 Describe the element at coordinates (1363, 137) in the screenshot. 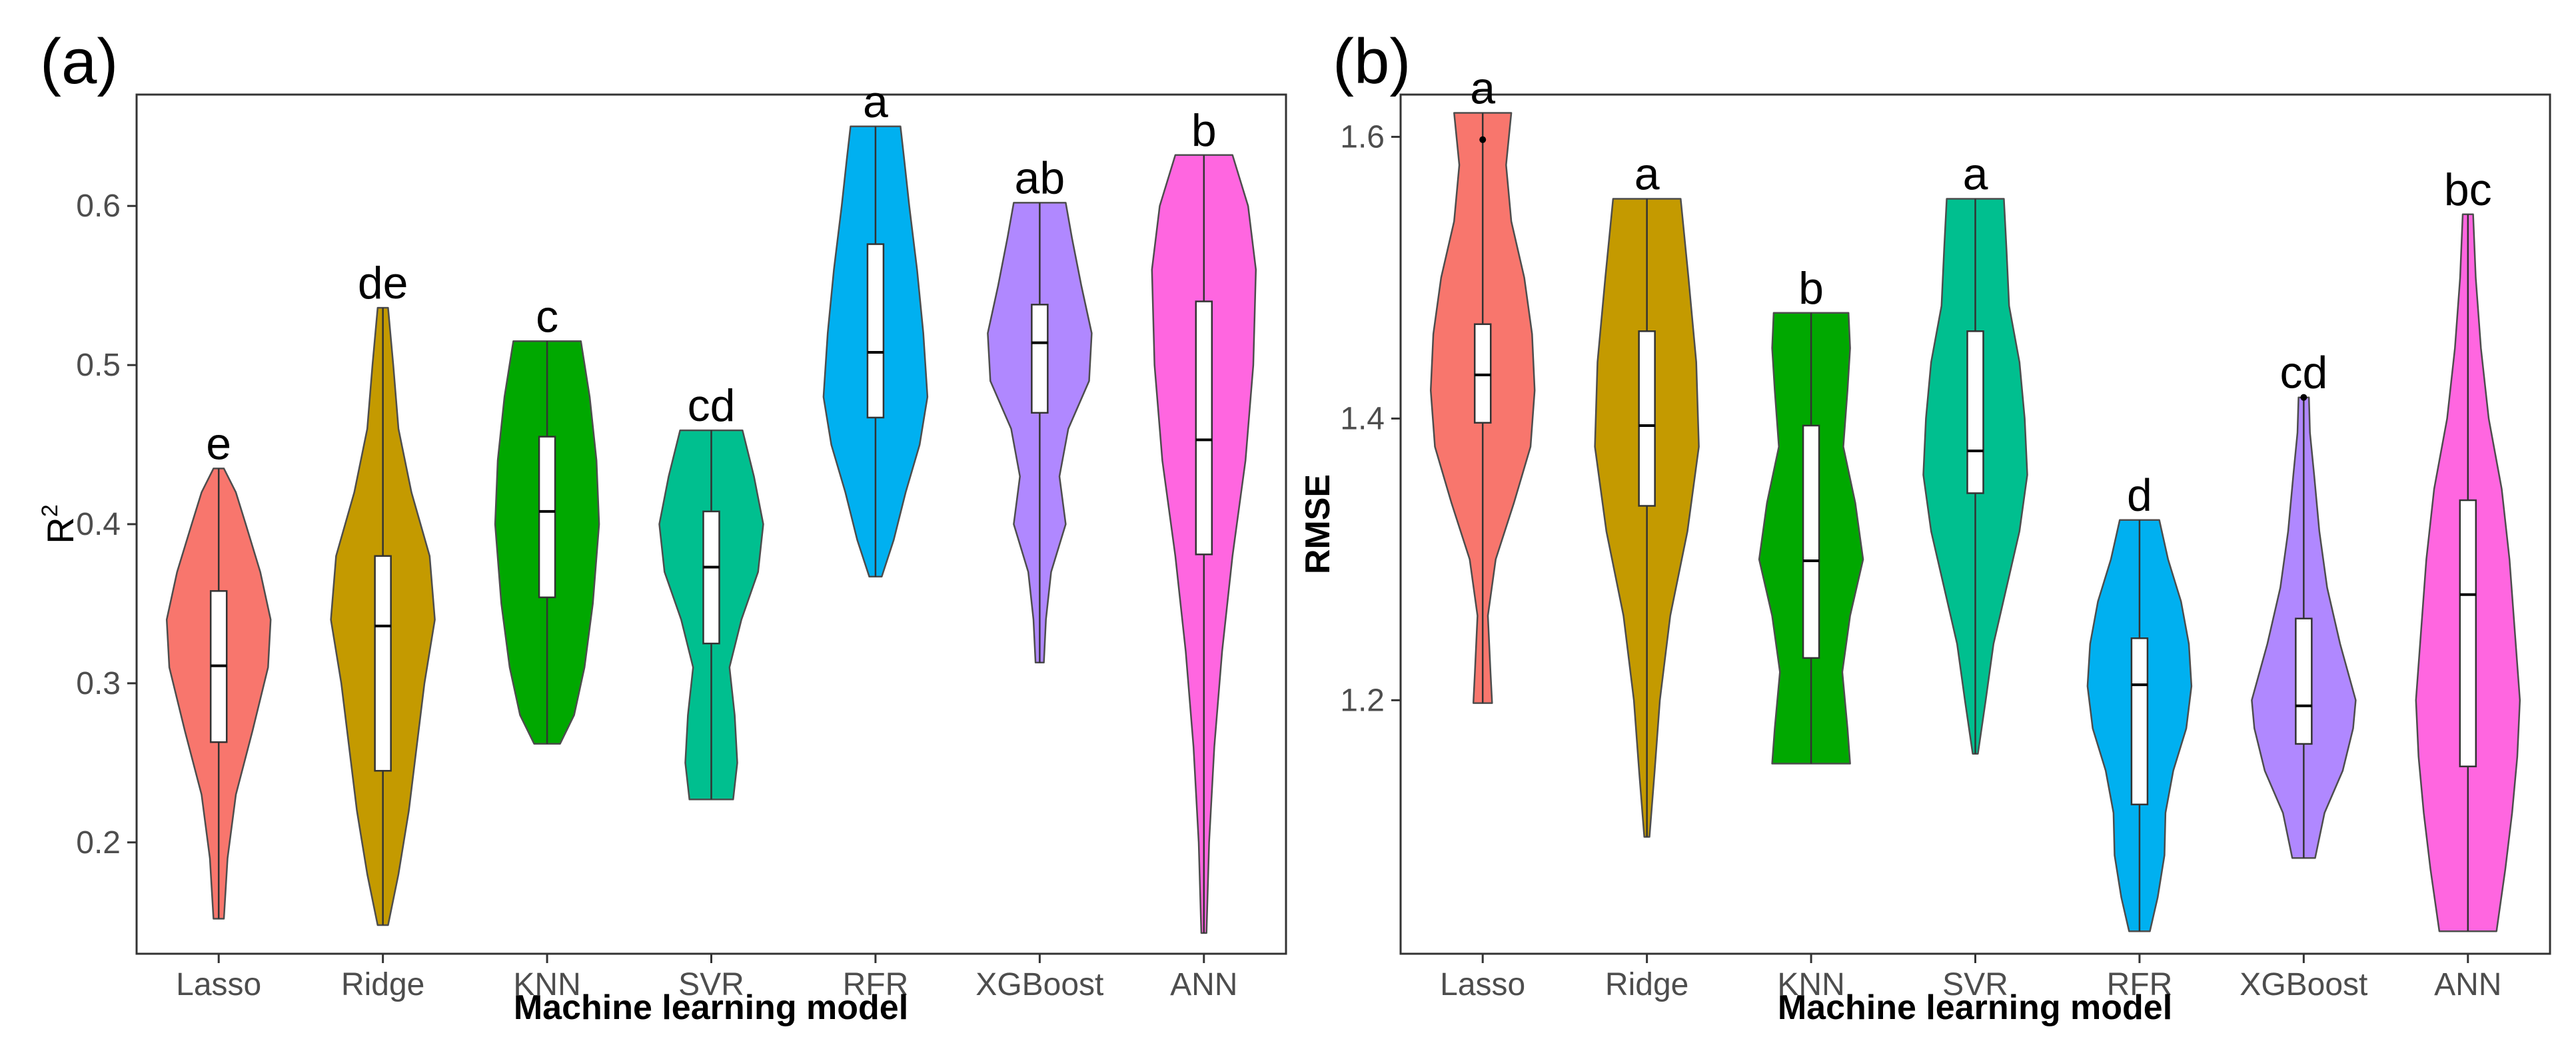

I see `panel-b-y-tick-label: 1.6` at that location.